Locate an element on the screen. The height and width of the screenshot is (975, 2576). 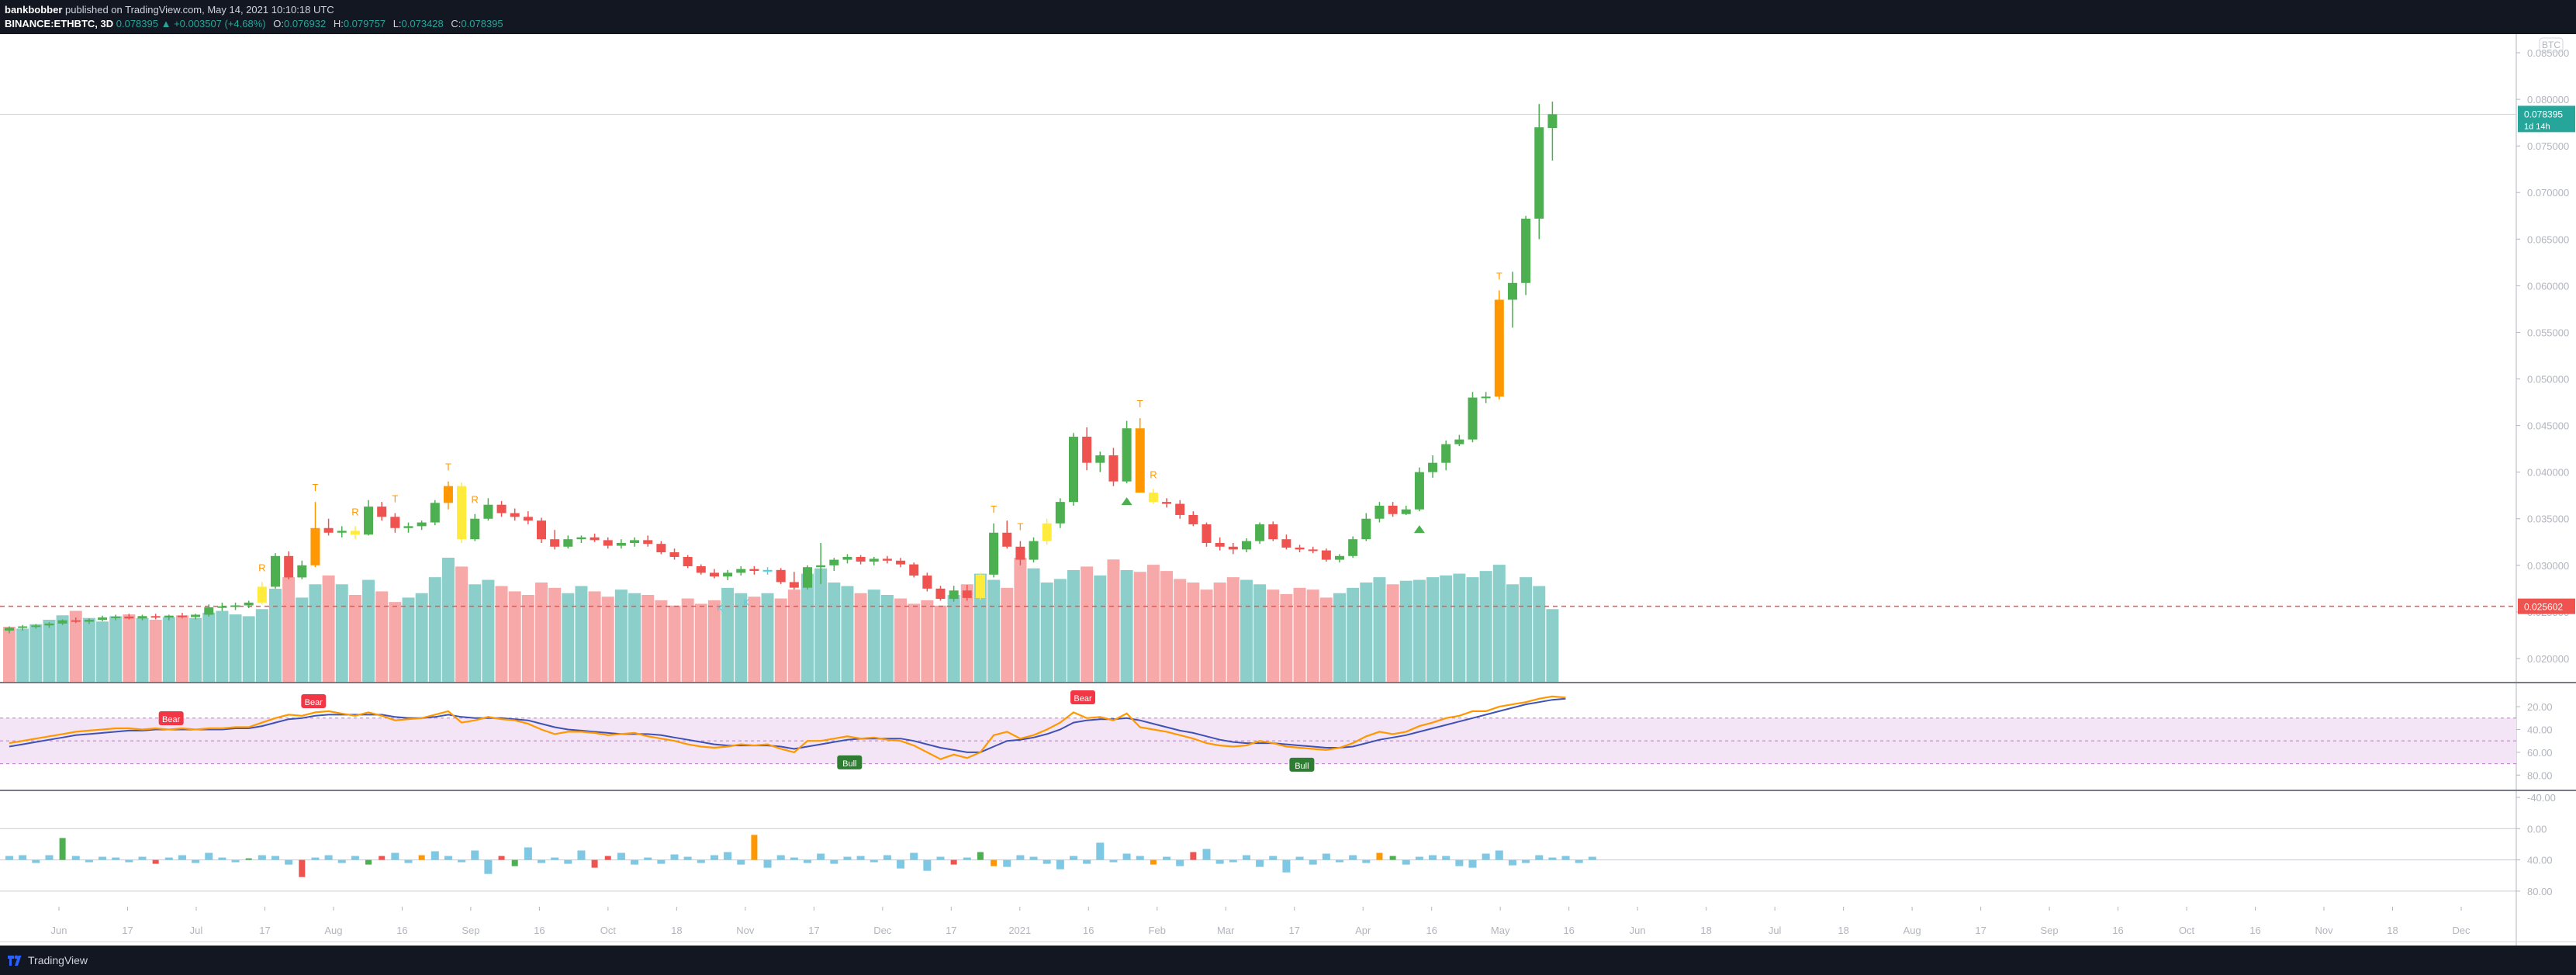
symbol-label: BINANCE:ETHBTC, 3D is located at coordinates (59, 23).